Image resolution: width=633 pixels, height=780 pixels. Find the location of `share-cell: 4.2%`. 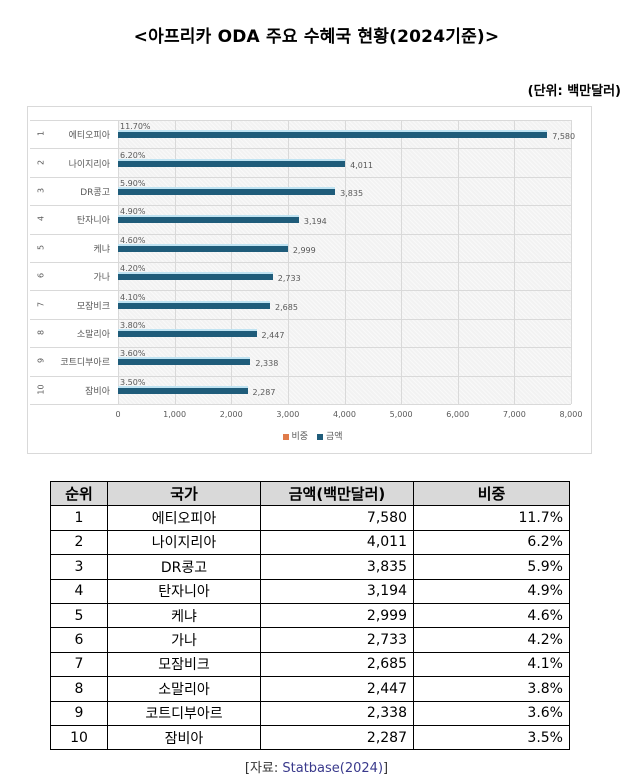

share-cell: 4.2% is located at coordinates (491, 640).